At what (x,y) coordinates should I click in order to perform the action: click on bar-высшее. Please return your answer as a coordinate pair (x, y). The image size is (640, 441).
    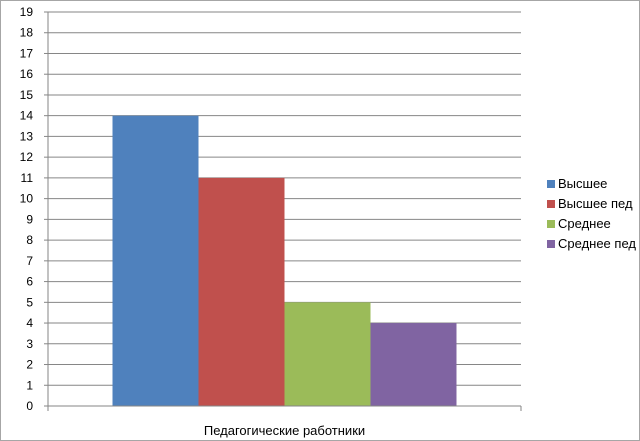
    Looking at the image, I should click on (155, 261).